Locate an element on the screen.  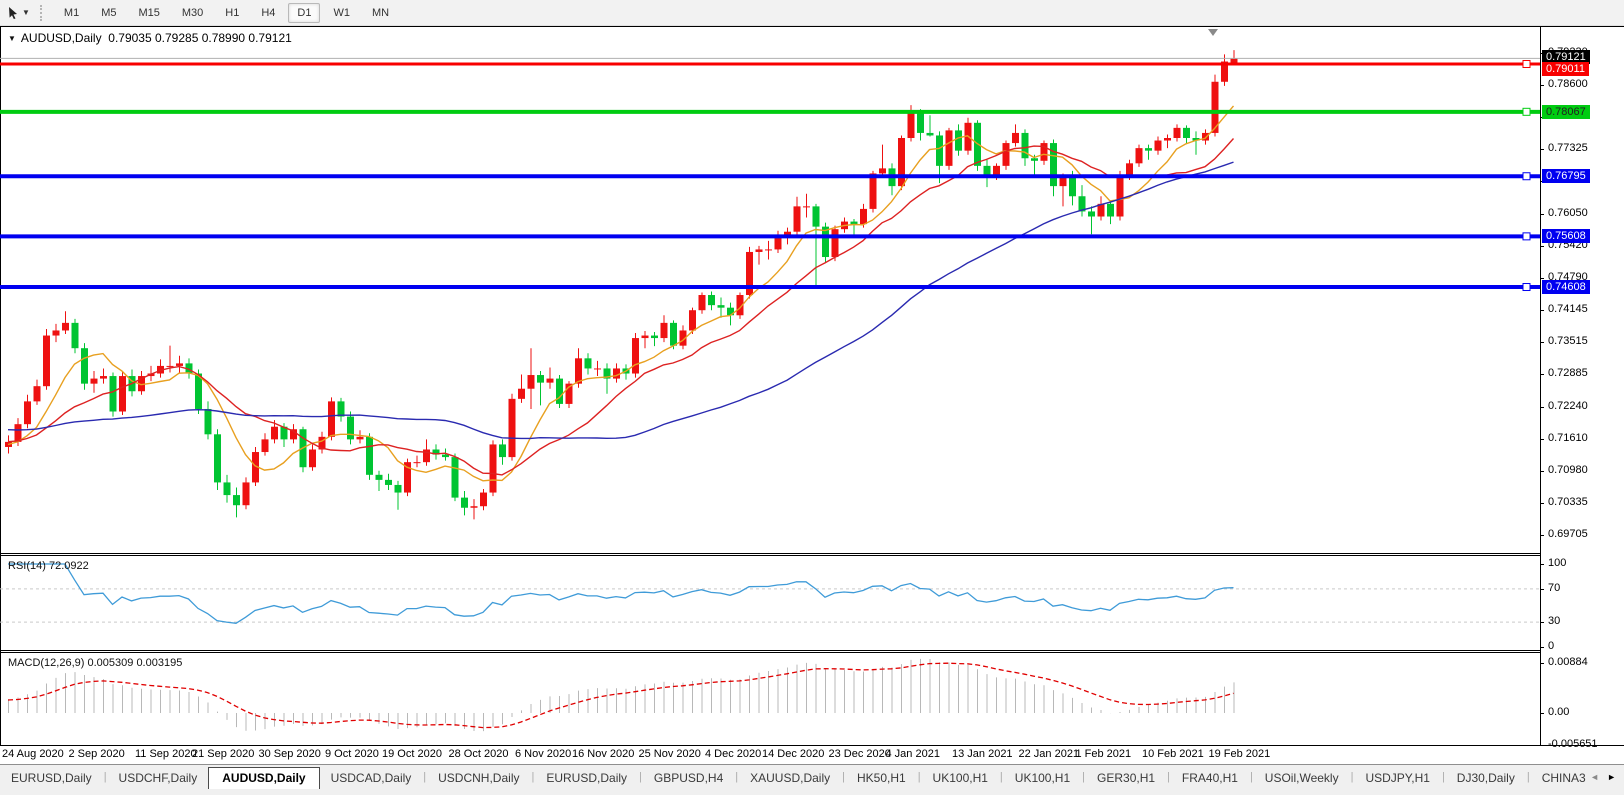
bottom-tab-usdcad-daily: USDCAD,Daily is located at coordinates (371, 778).